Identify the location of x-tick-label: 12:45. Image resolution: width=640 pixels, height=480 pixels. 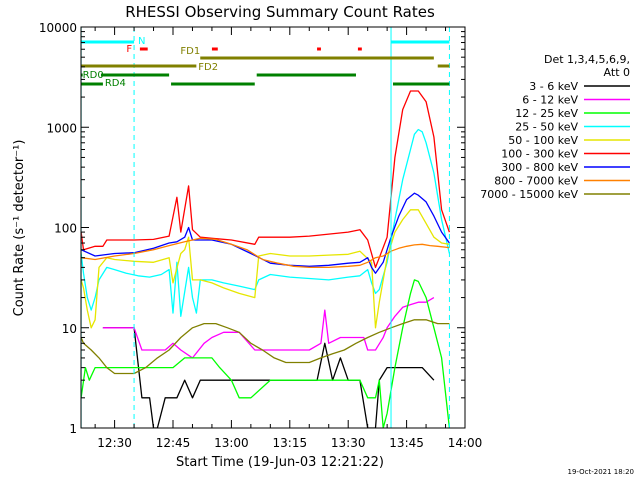
(173, 443).